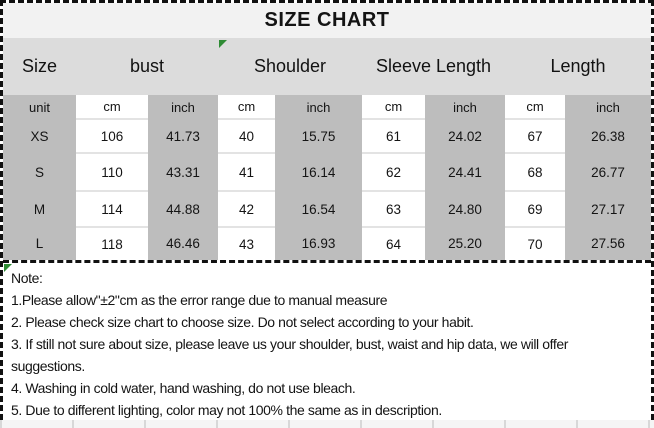 Image resolution: width=654 pixels, height=428 pixels. I want to click on table-cell: 44.88, so click(183, 209).